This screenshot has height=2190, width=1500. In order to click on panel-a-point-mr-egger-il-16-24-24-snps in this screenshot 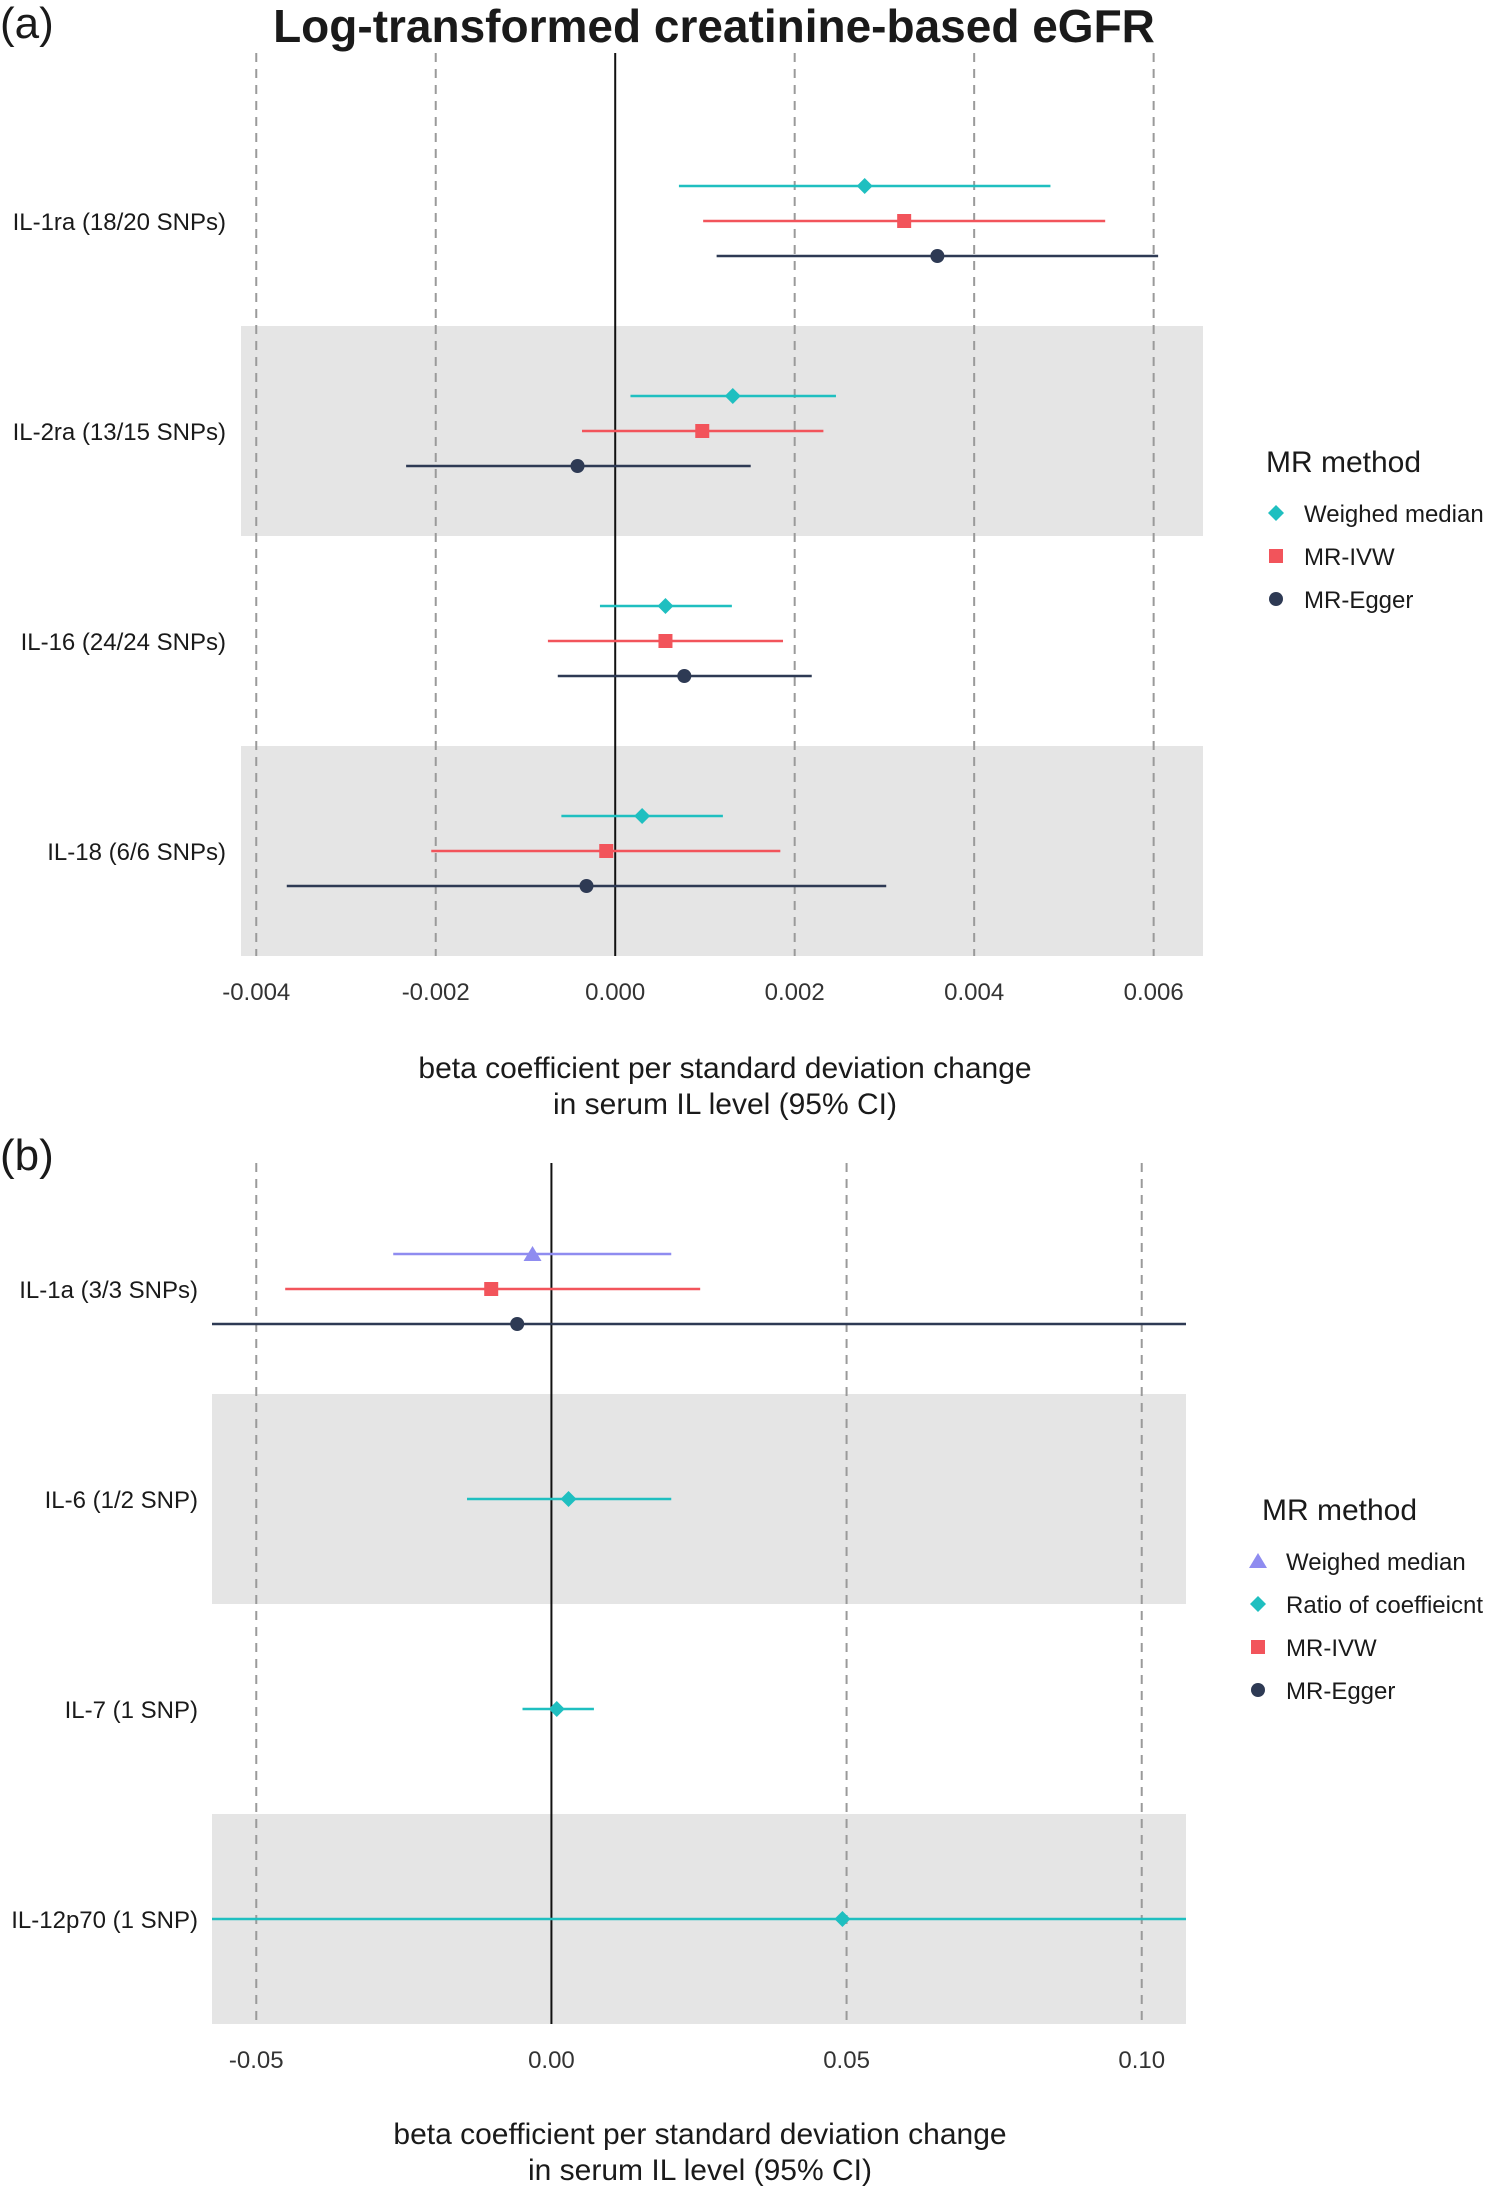, I will do `click(684, 676)`.